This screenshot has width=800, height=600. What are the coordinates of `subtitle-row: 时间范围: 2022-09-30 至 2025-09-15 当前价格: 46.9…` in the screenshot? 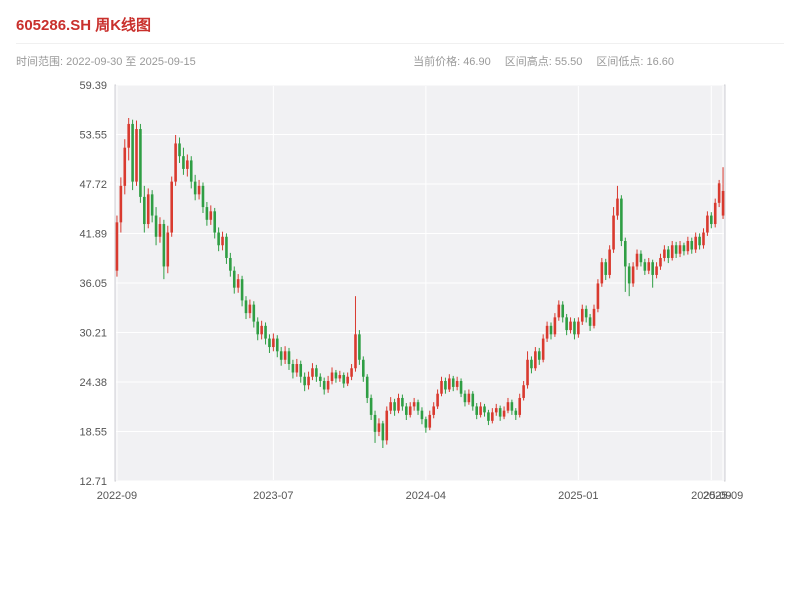 It's located at (400, 61).